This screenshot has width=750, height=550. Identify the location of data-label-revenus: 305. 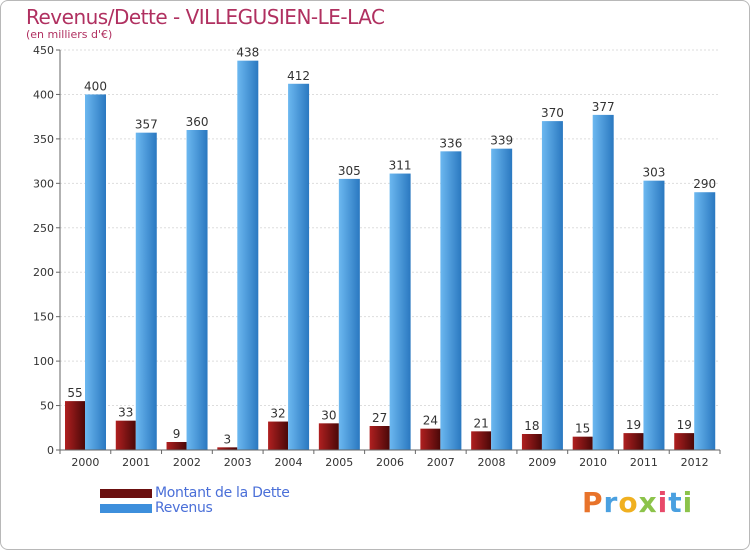
(349, 171).